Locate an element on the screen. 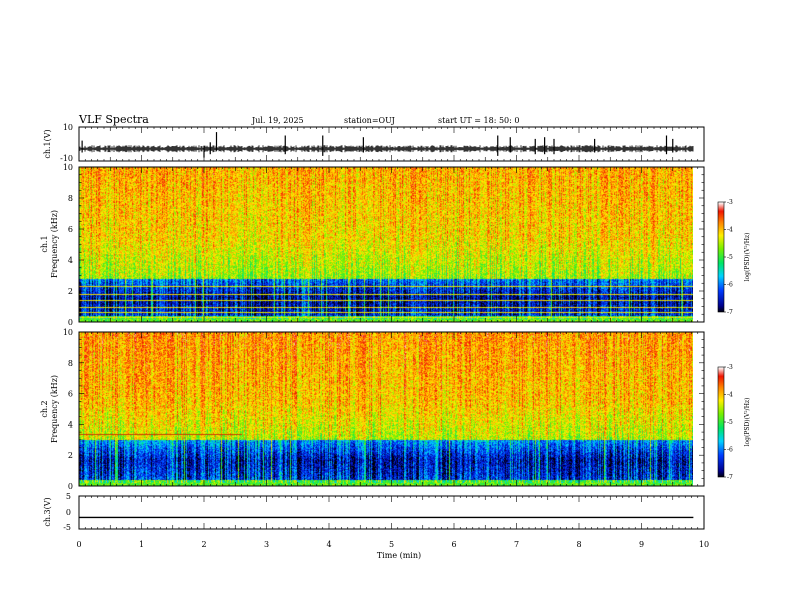 The width and height of the screenshot is (792, 612). ch2-colorbar-tick-label-0: -3 is located at coordinates (730, 367).